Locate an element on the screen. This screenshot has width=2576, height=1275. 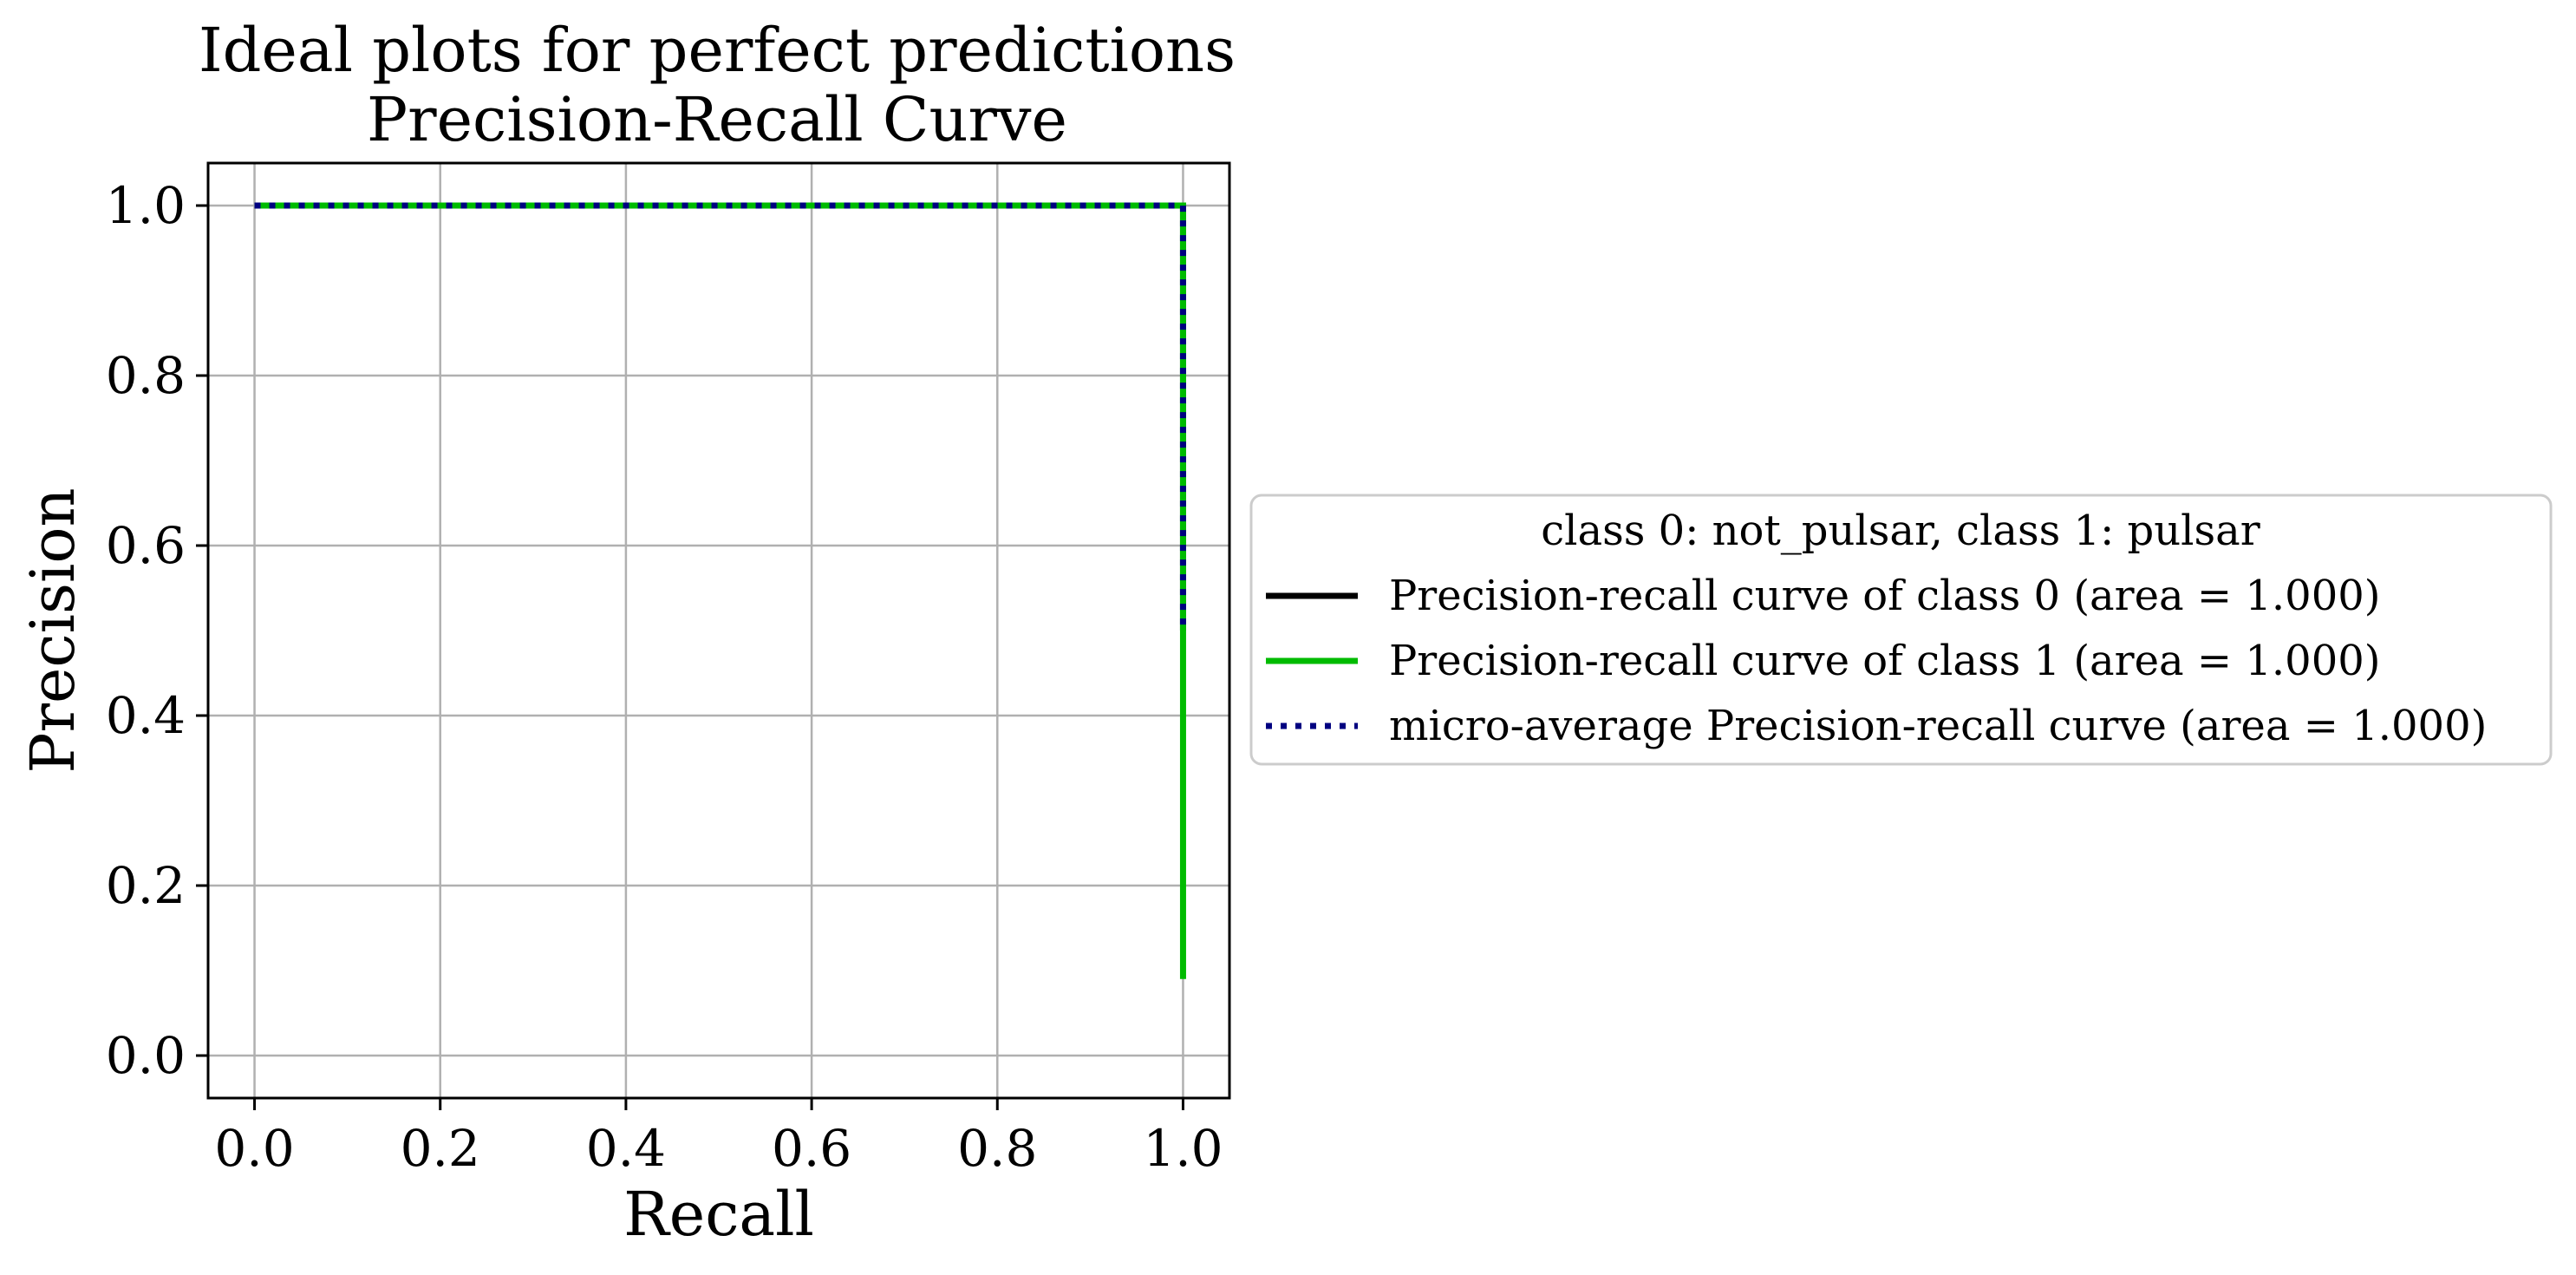
y-tick-label-2: 0.4 is located at coordinates (146, 715).